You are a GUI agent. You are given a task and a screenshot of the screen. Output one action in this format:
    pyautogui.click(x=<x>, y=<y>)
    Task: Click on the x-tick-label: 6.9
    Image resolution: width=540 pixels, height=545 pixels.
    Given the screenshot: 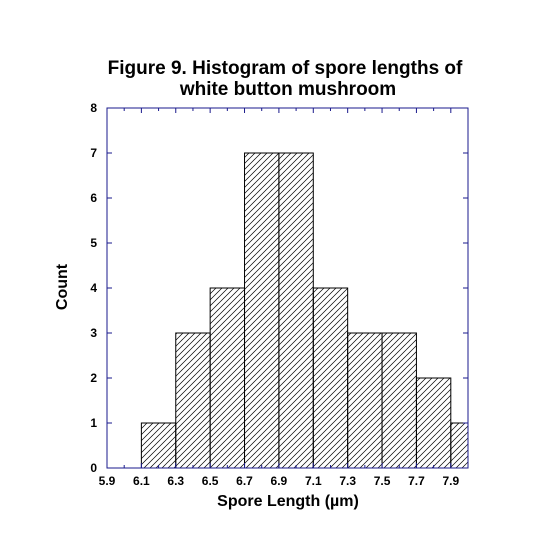 What is the action you would take?
    pyautogui.click(x=279, y=481)
    